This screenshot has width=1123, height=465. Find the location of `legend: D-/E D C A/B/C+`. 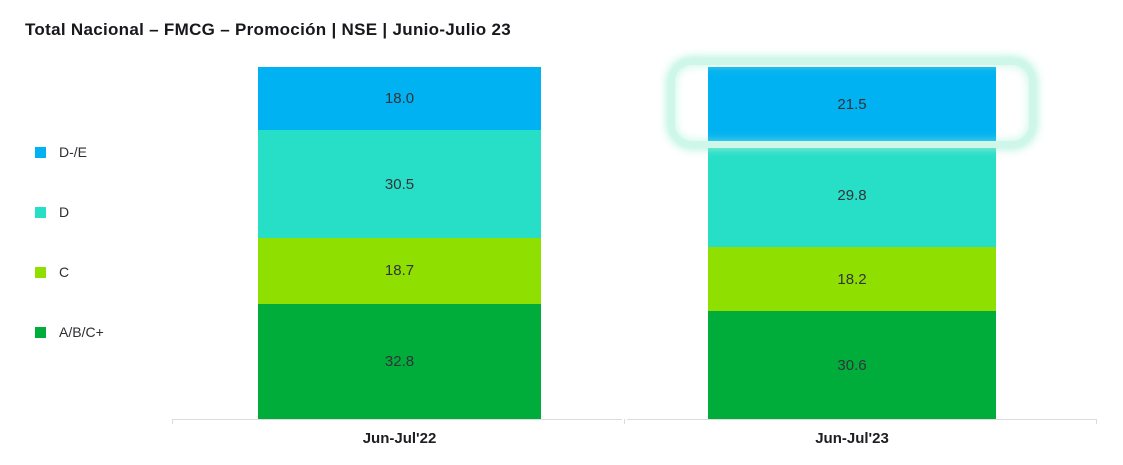

legend: D-/E D C A/B/C+ is located at coordinates (69, 242).